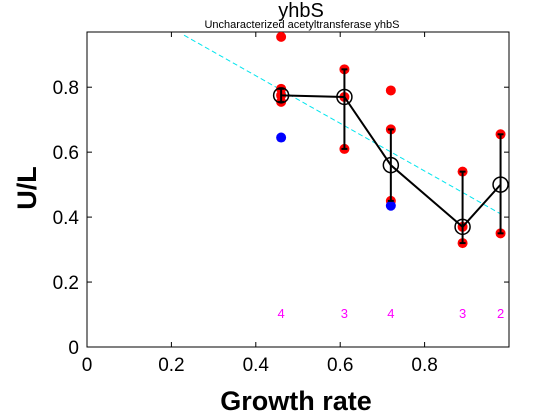 This screenshot has height=420, width=560. Describe the element at coordinates (301, 11) in the screenshot. I see `chart-title: yhbS` at that location.